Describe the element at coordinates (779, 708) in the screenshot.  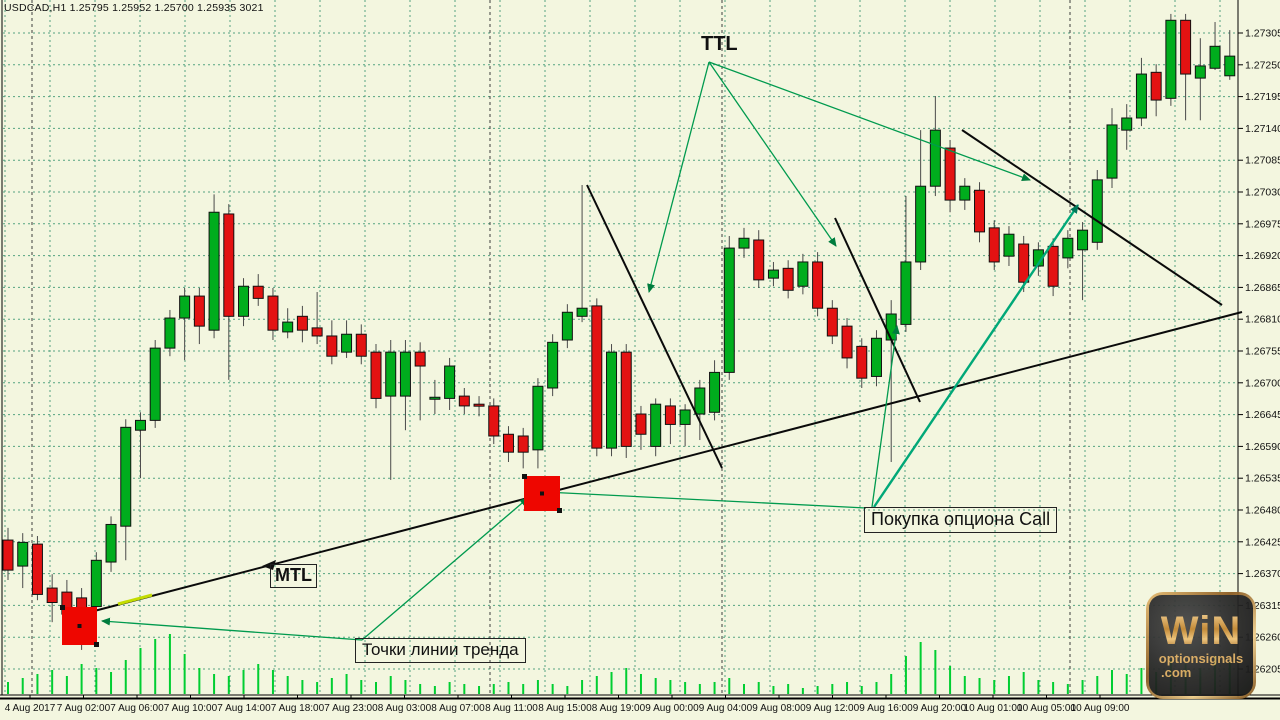
I see `time-tick-label: 9 Aug 08:00` at that location.